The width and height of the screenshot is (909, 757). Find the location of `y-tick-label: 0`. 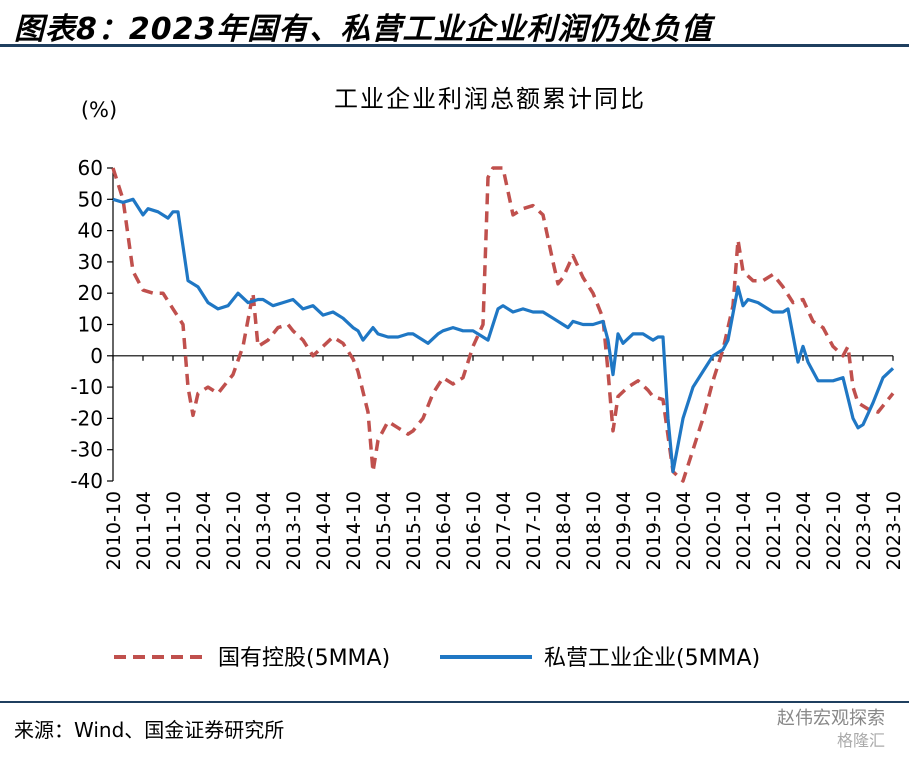

y-tick-label: 0 is located at coordinates (96, 356).